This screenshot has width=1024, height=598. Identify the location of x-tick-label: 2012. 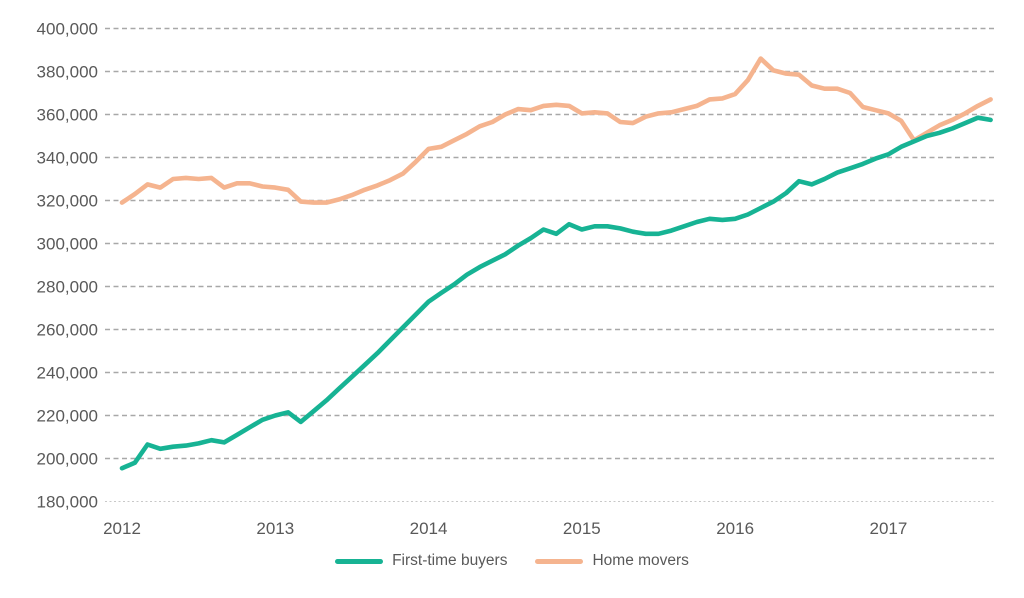
(122, 528).